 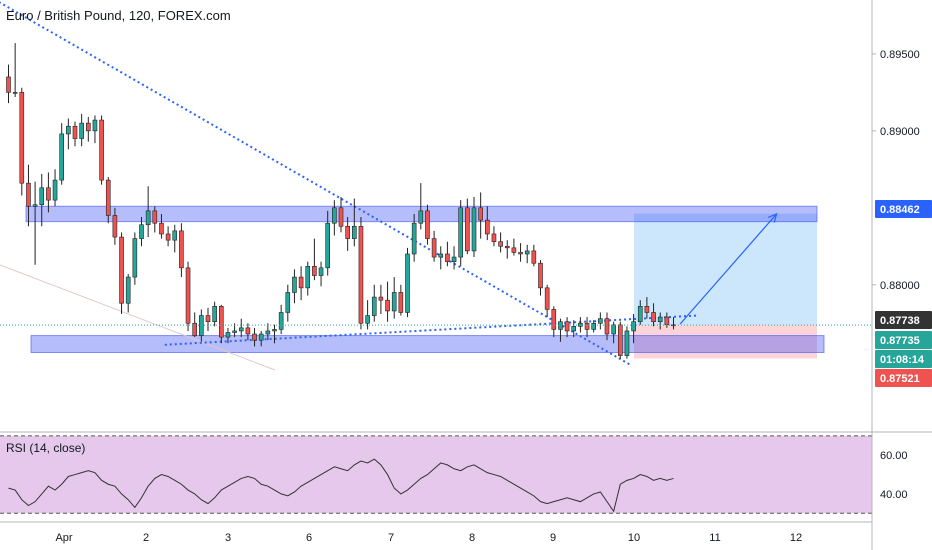 What do you see at coordinates (46, 448) in the screenshot?
I see `rsi-indicator-label: RSI (14, close)` at bounding box center [46, 448].